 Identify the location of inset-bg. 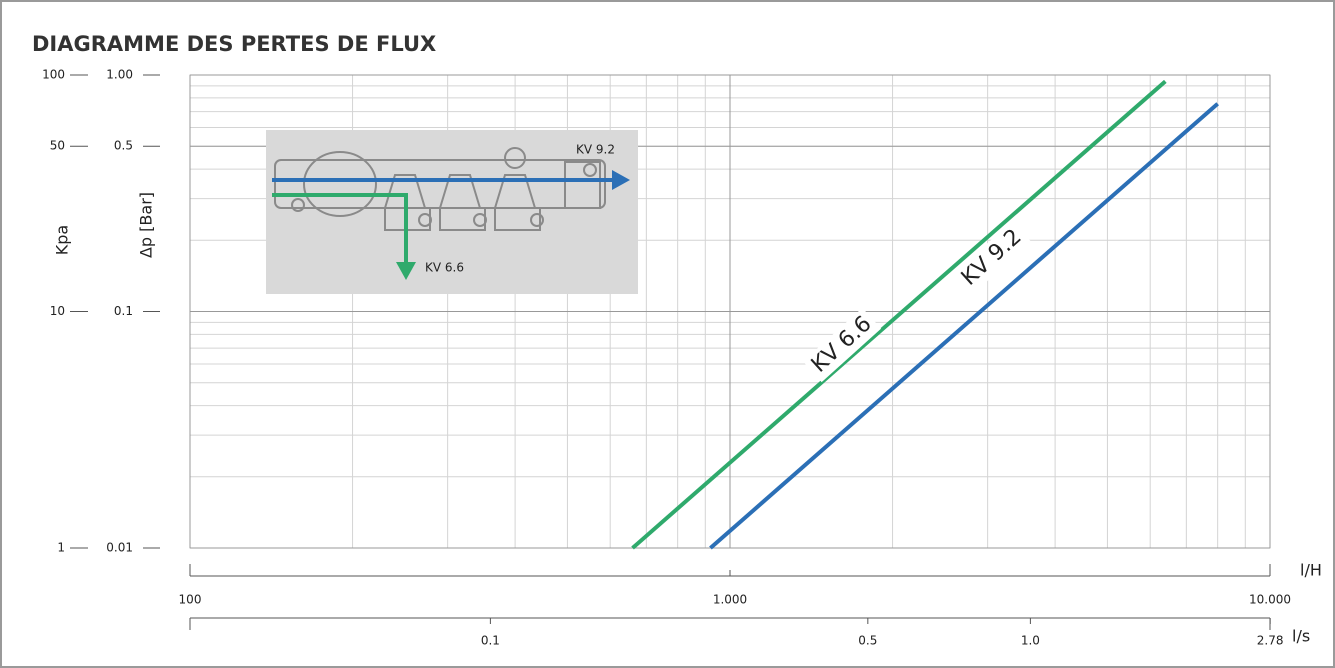
(452, 212).